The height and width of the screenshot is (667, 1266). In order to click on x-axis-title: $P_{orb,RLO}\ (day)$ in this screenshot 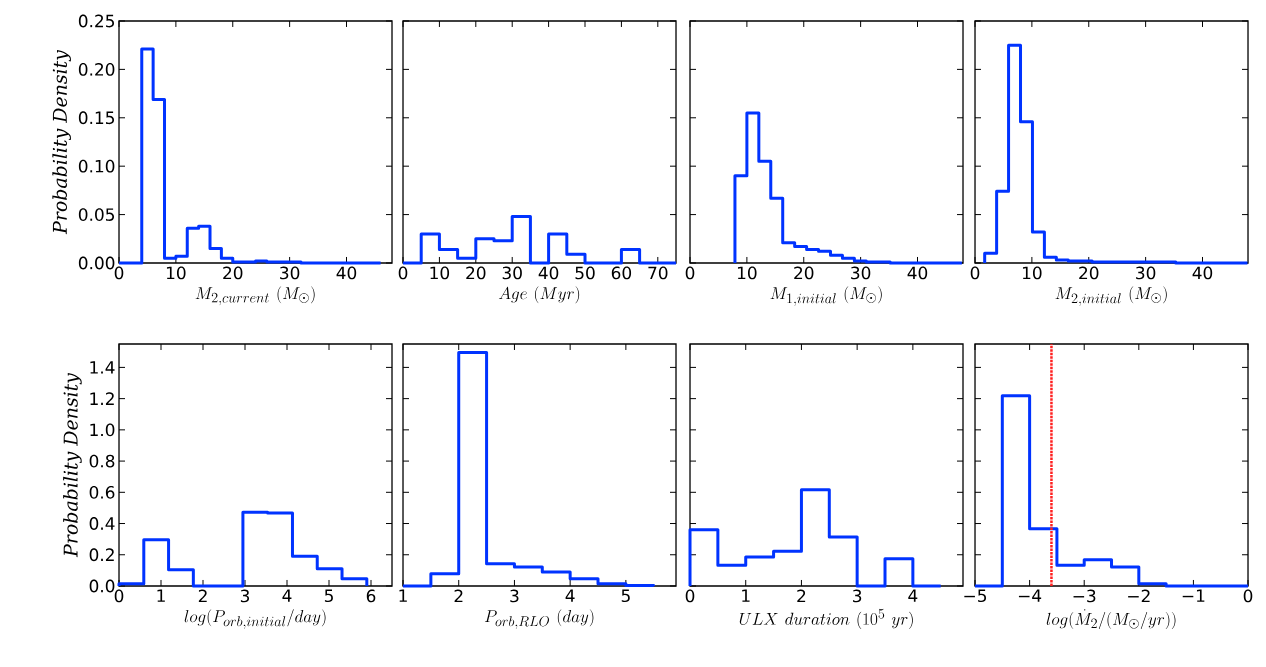, I will do `click(539, 619)`.